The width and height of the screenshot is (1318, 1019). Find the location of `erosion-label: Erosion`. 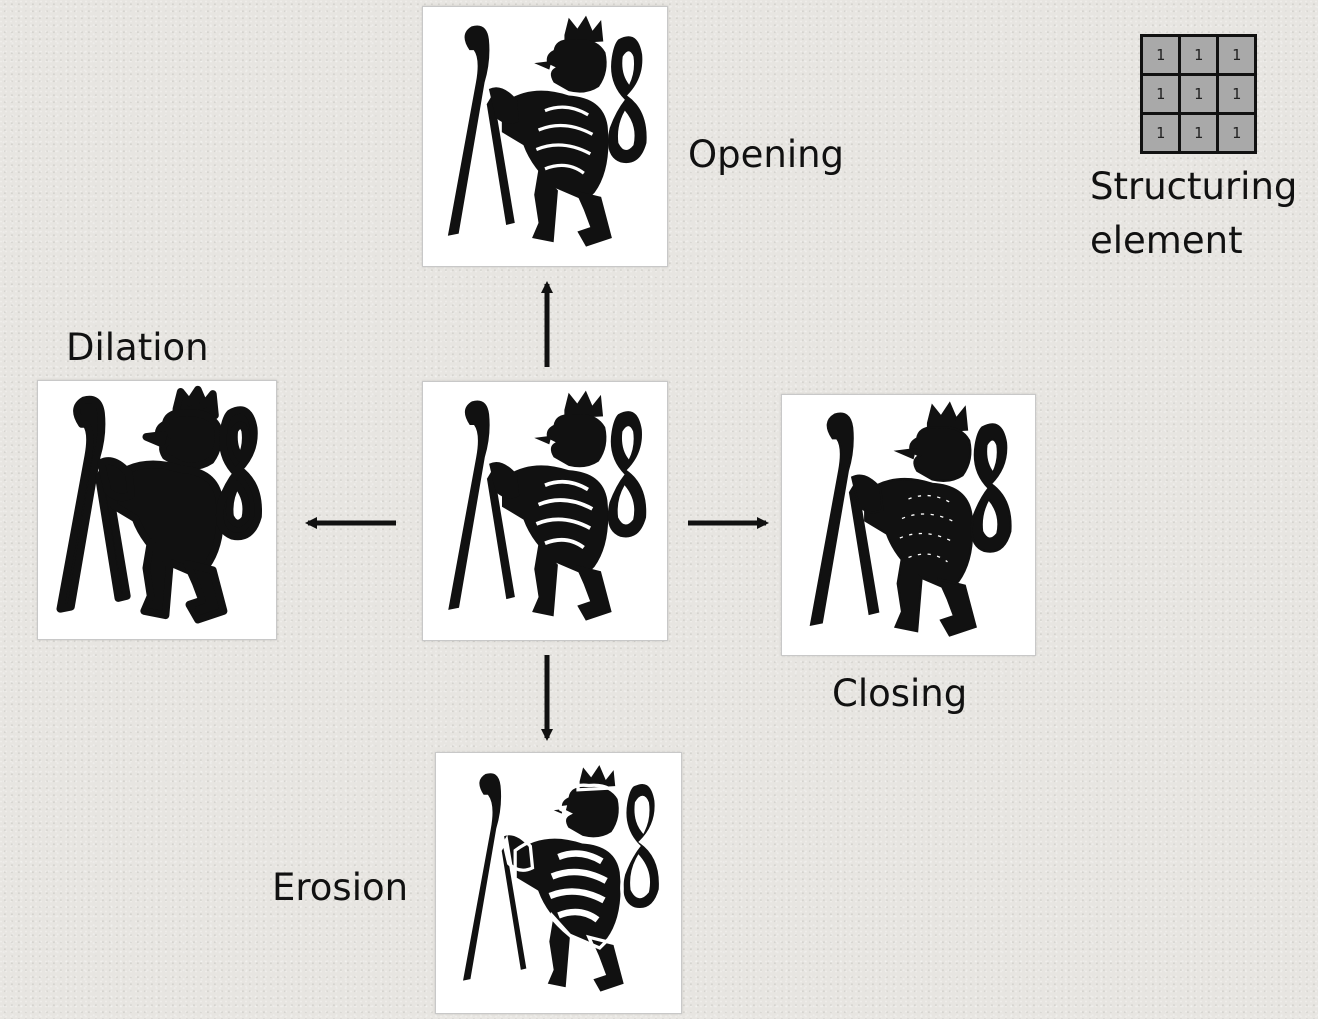

erosion-label: Erosion is located at coordinates (340, 887).